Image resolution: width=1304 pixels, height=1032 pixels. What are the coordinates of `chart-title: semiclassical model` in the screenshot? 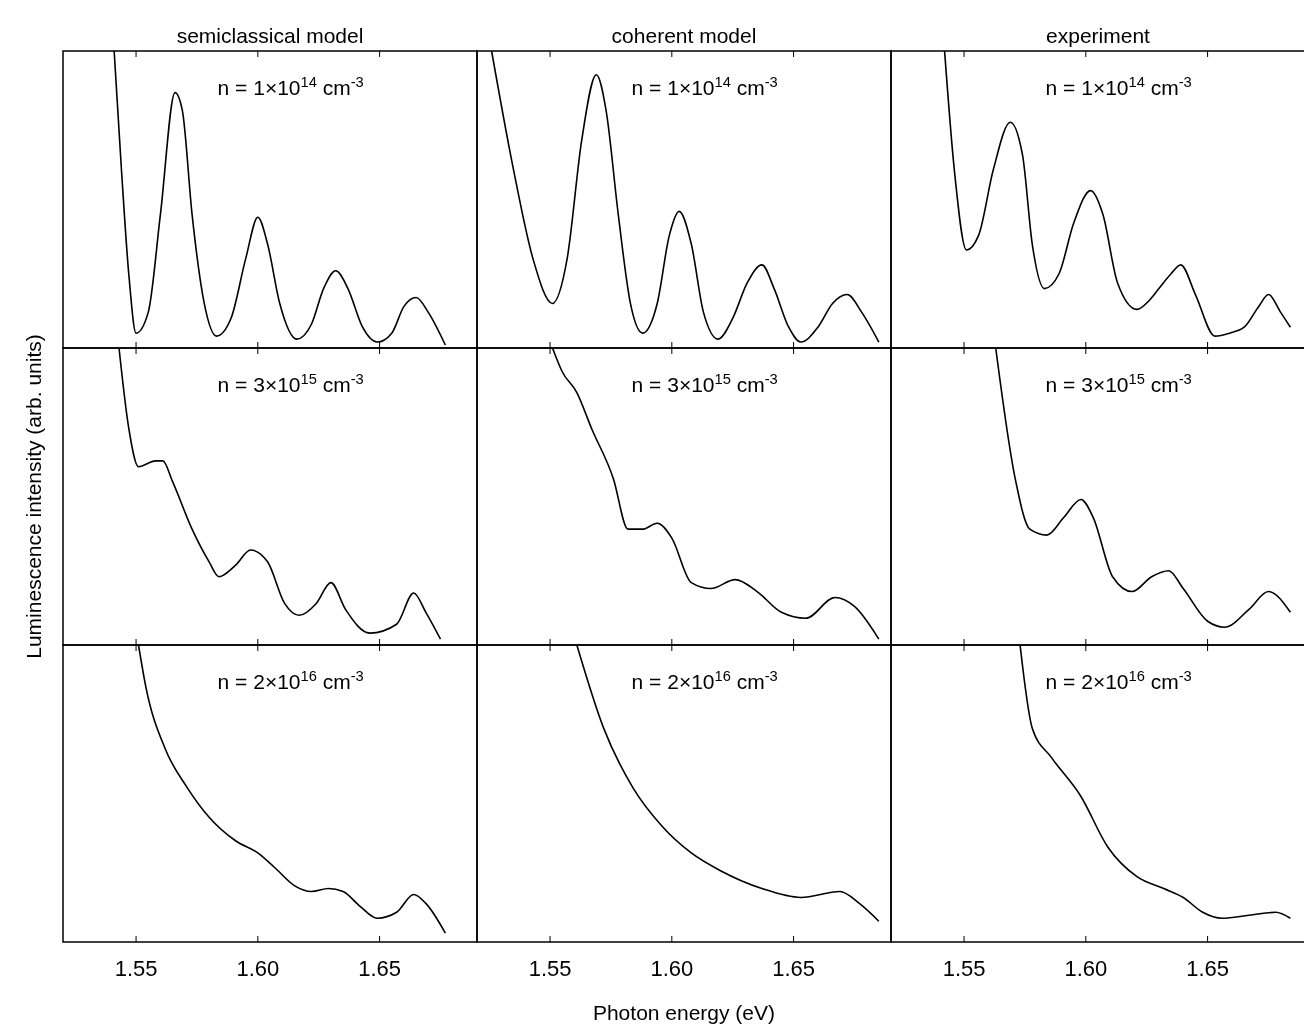 It's located at (270, 35).